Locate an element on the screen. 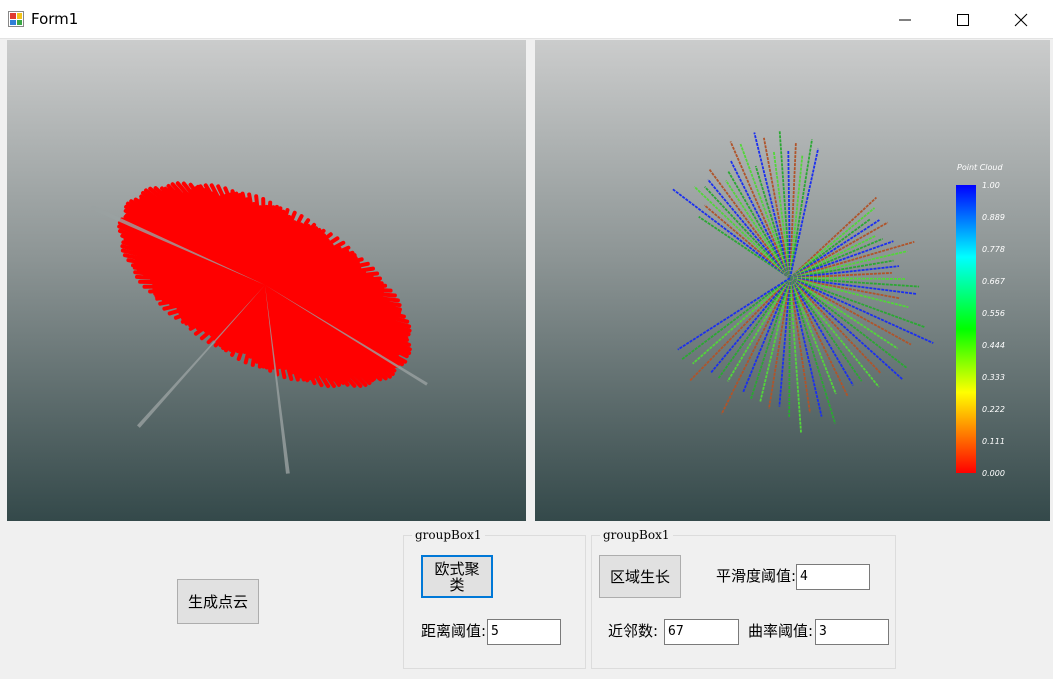 This screenshot has height=679, width=1053. neighbors-input: 67 is located at coordinates (701, 632).